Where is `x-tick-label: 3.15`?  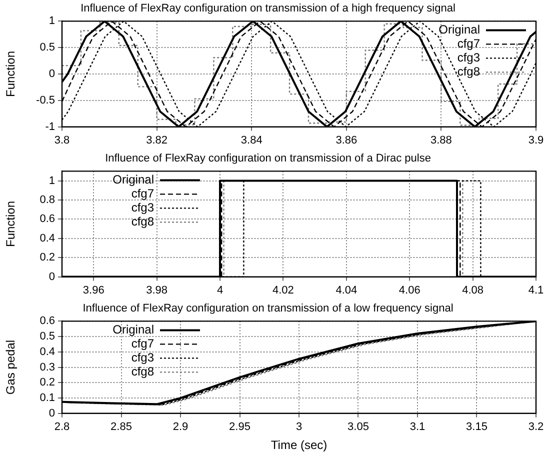 x-tick-label: 3.15 is located at coordinates (477, 427).